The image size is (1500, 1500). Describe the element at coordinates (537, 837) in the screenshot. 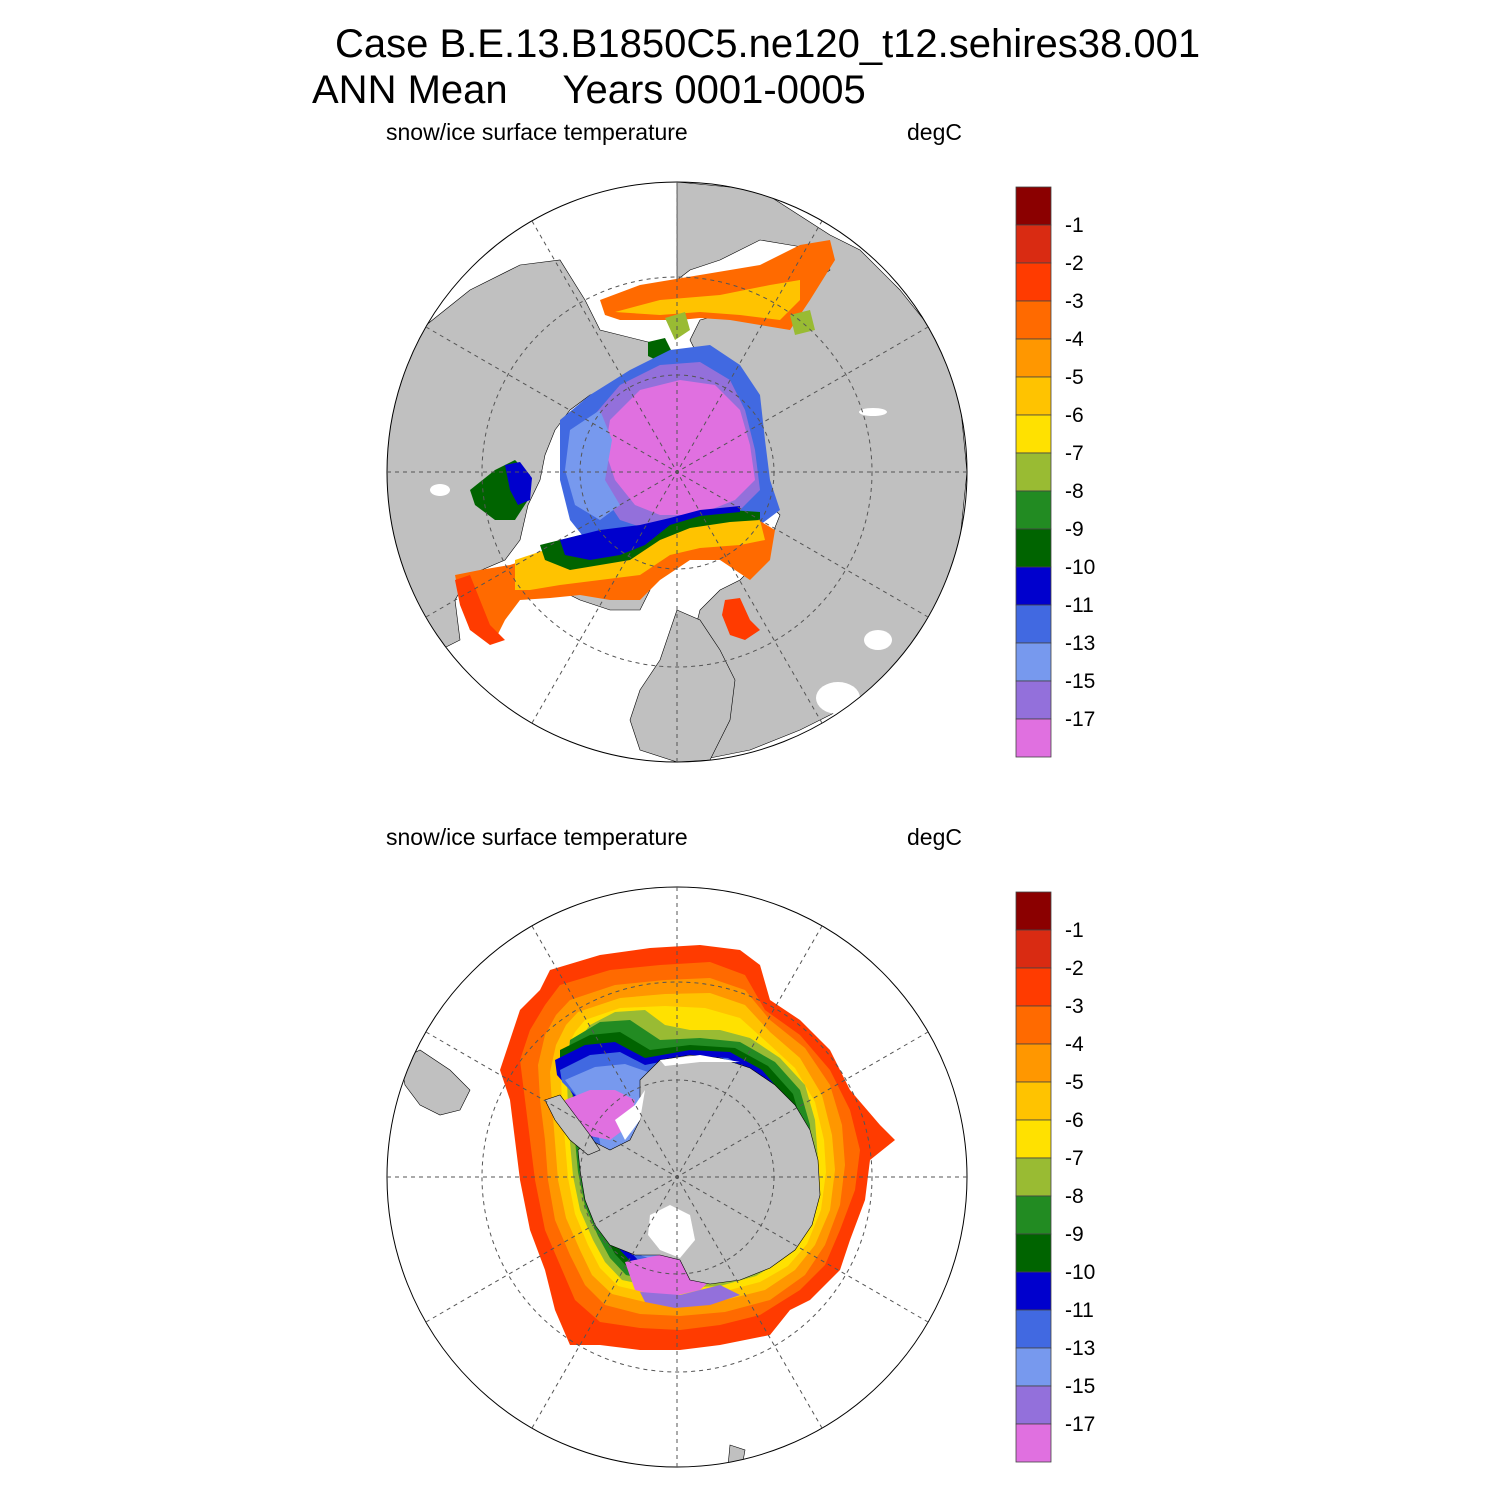

I see `south-variable-label: snow/ice surface temperature` at that location.